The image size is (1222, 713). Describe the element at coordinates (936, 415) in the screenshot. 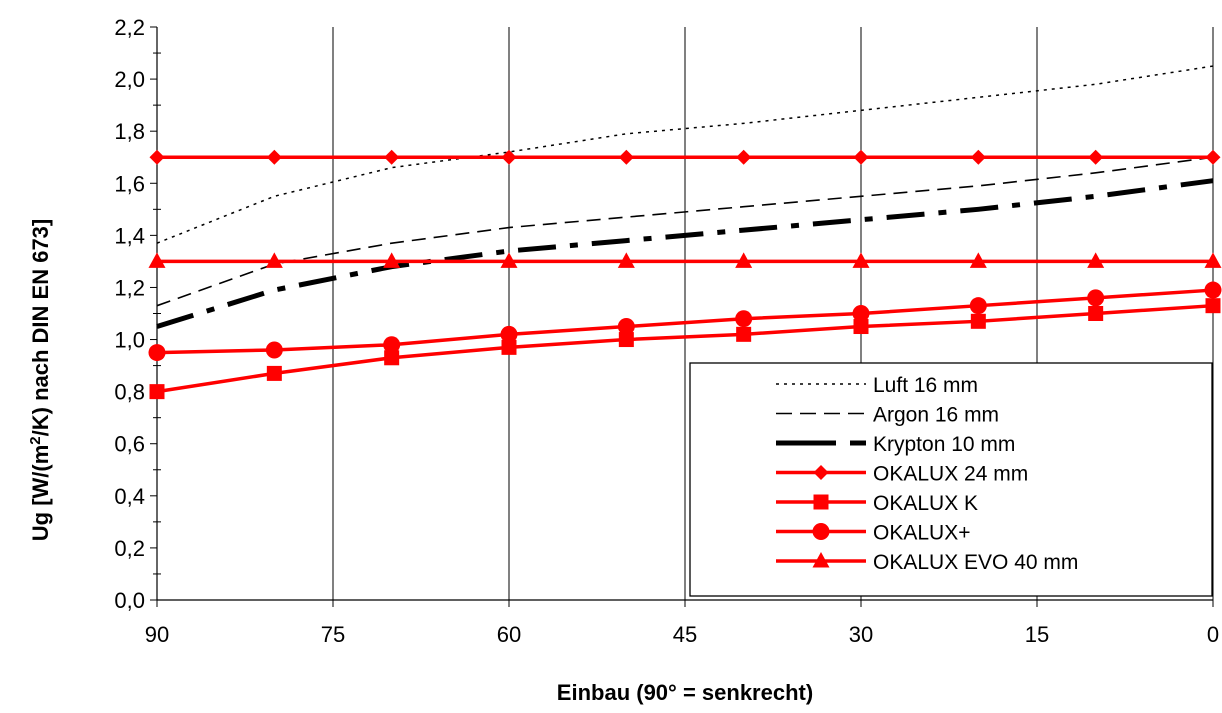

I see `legend-label: Argon 16 mm` at that location.